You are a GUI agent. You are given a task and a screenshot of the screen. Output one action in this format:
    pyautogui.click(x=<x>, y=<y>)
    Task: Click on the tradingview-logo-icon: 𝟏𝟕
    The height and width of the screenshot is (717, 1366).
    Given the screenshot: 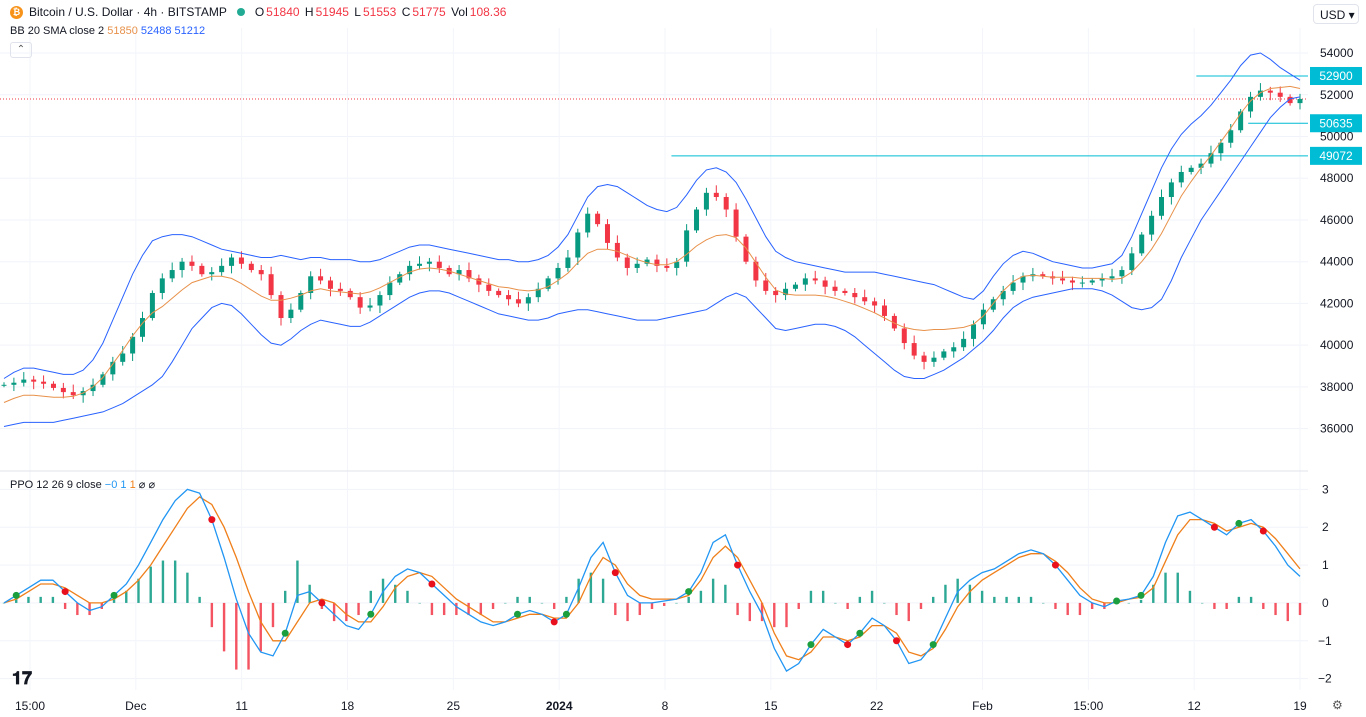 What is the action you would take?
    pyautogui.click(x=22, y=678)
    